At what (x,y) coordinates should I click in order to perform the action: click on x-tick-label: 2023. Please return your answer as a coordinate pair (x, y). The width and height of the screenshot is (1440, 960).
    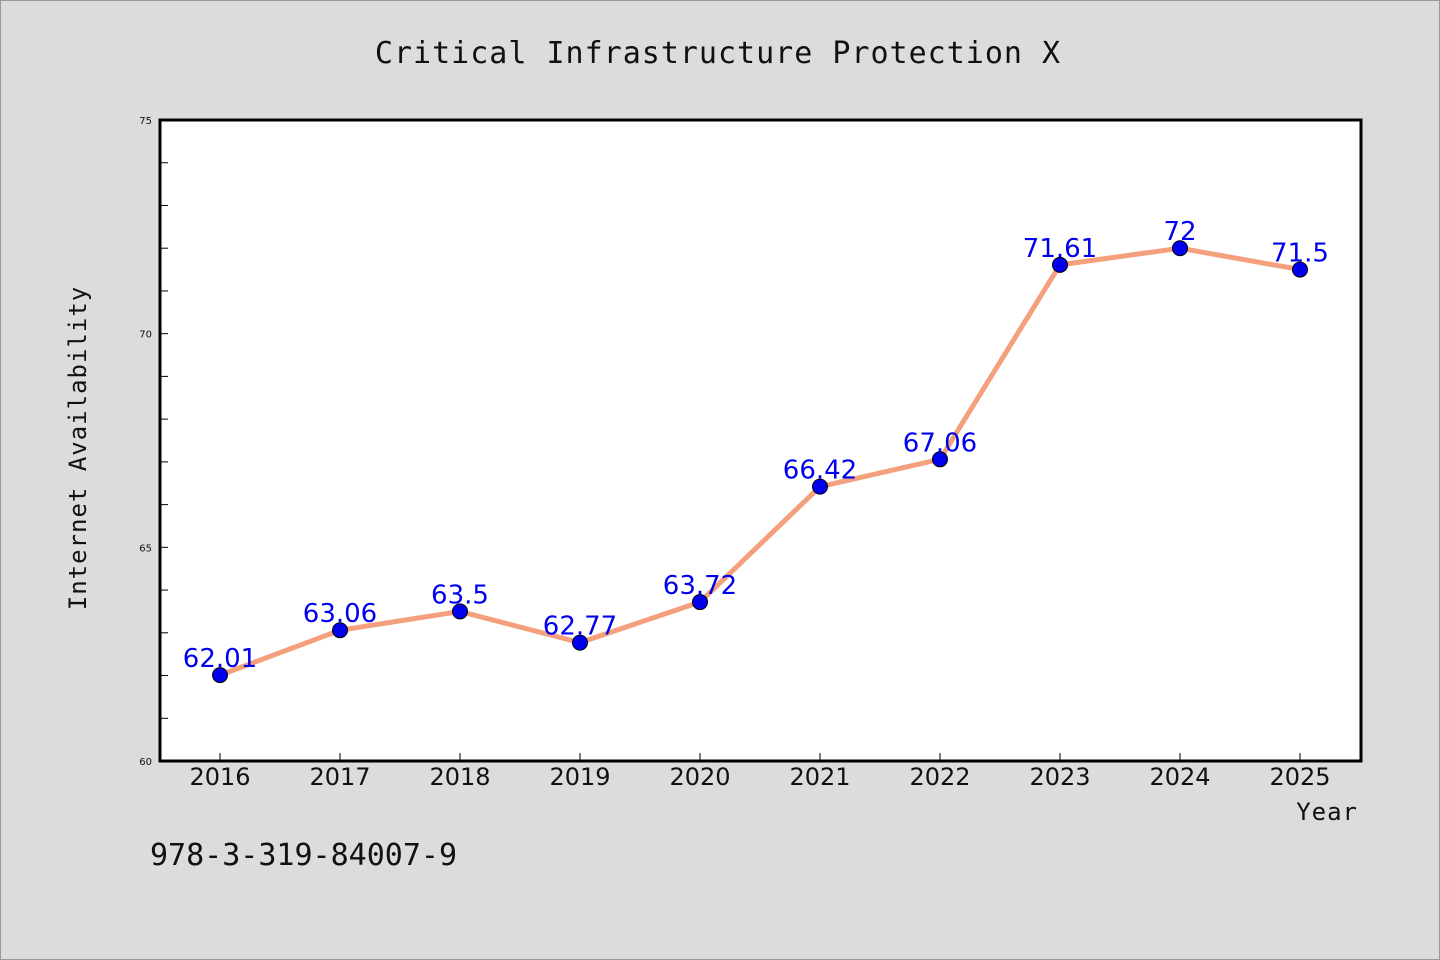
    Looking at the image, I should click on (1059, 777).